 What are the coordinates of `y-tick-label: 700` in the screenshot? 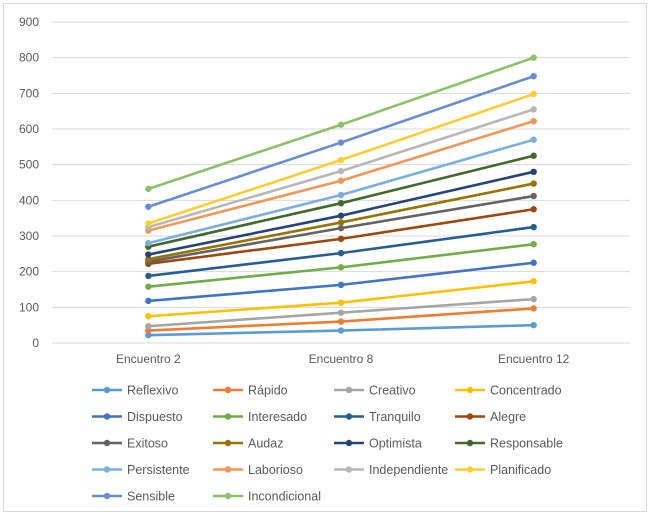 It's located at (29, 93).